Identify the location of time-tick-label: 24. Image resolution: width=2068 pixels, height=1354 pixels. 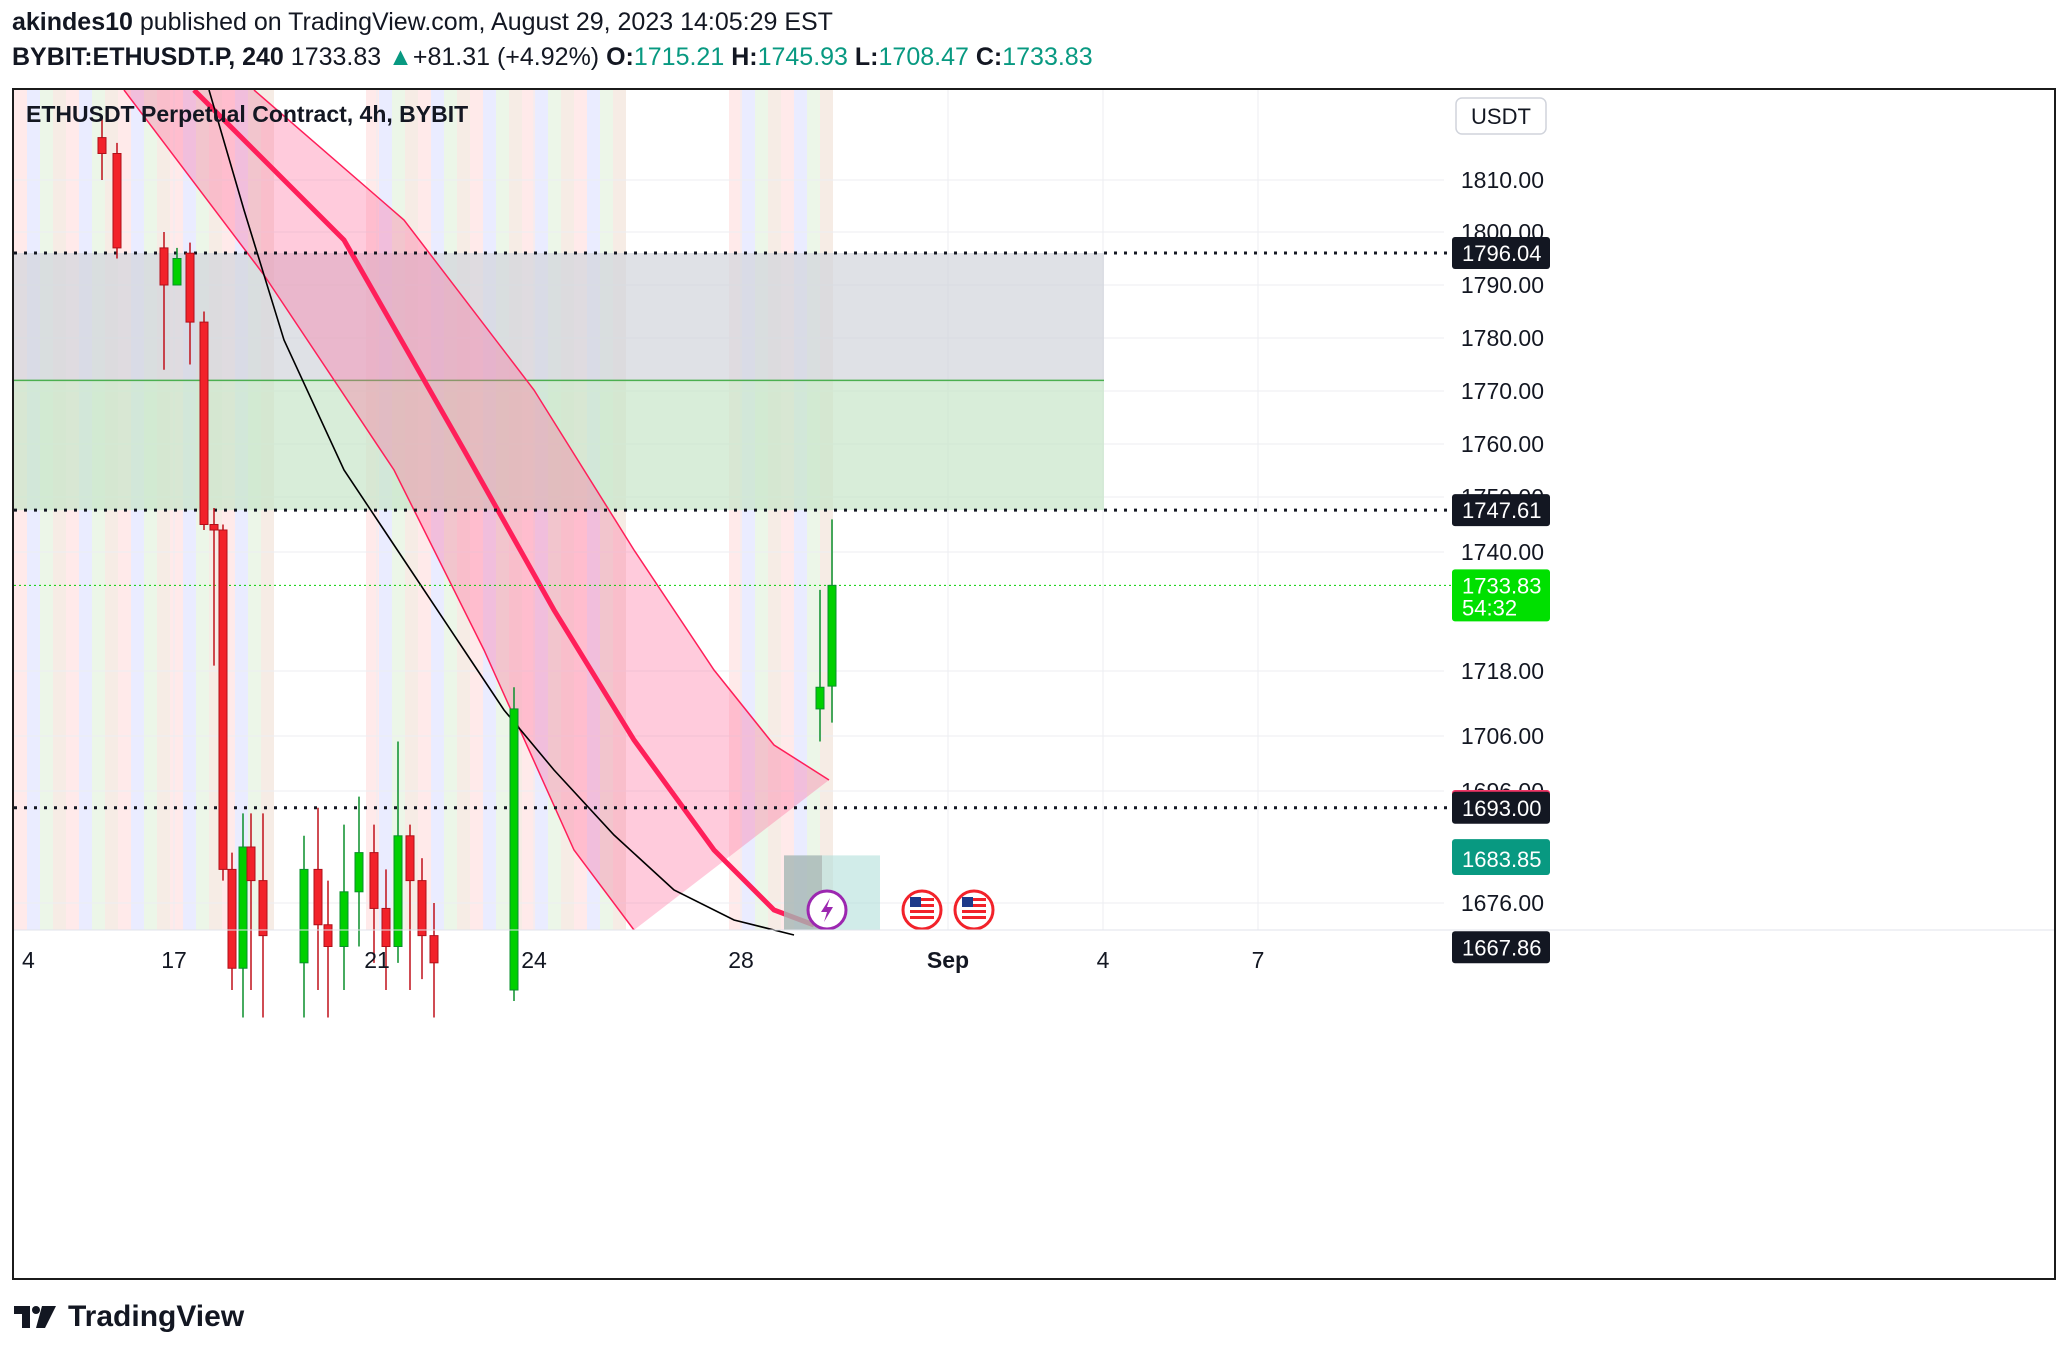
(534, 960).